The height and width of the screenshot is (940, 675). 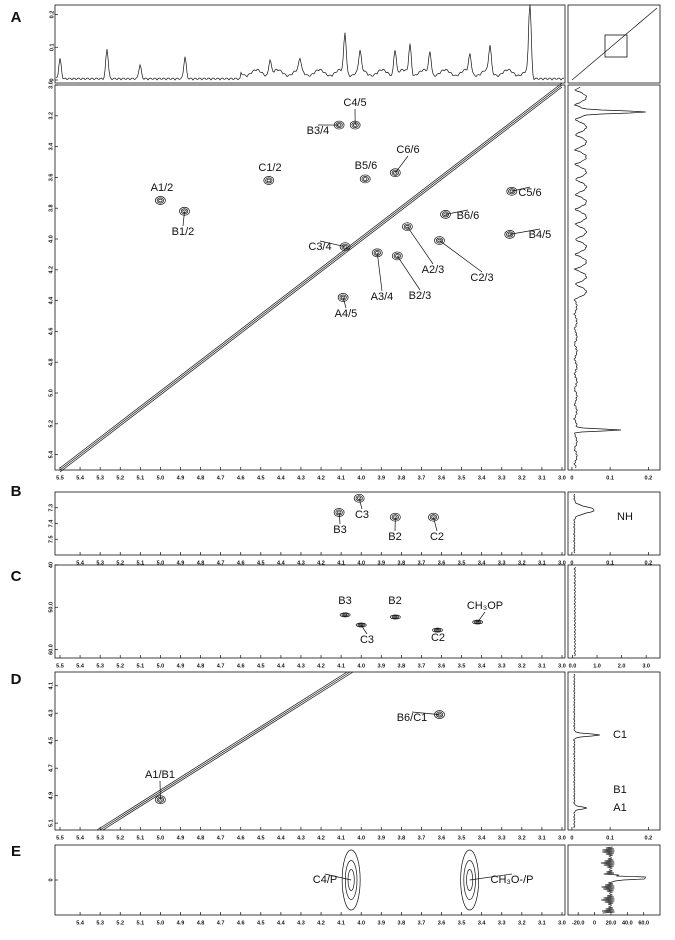 I want to click on peak-label: B3/4, so click(x=318, y=131).